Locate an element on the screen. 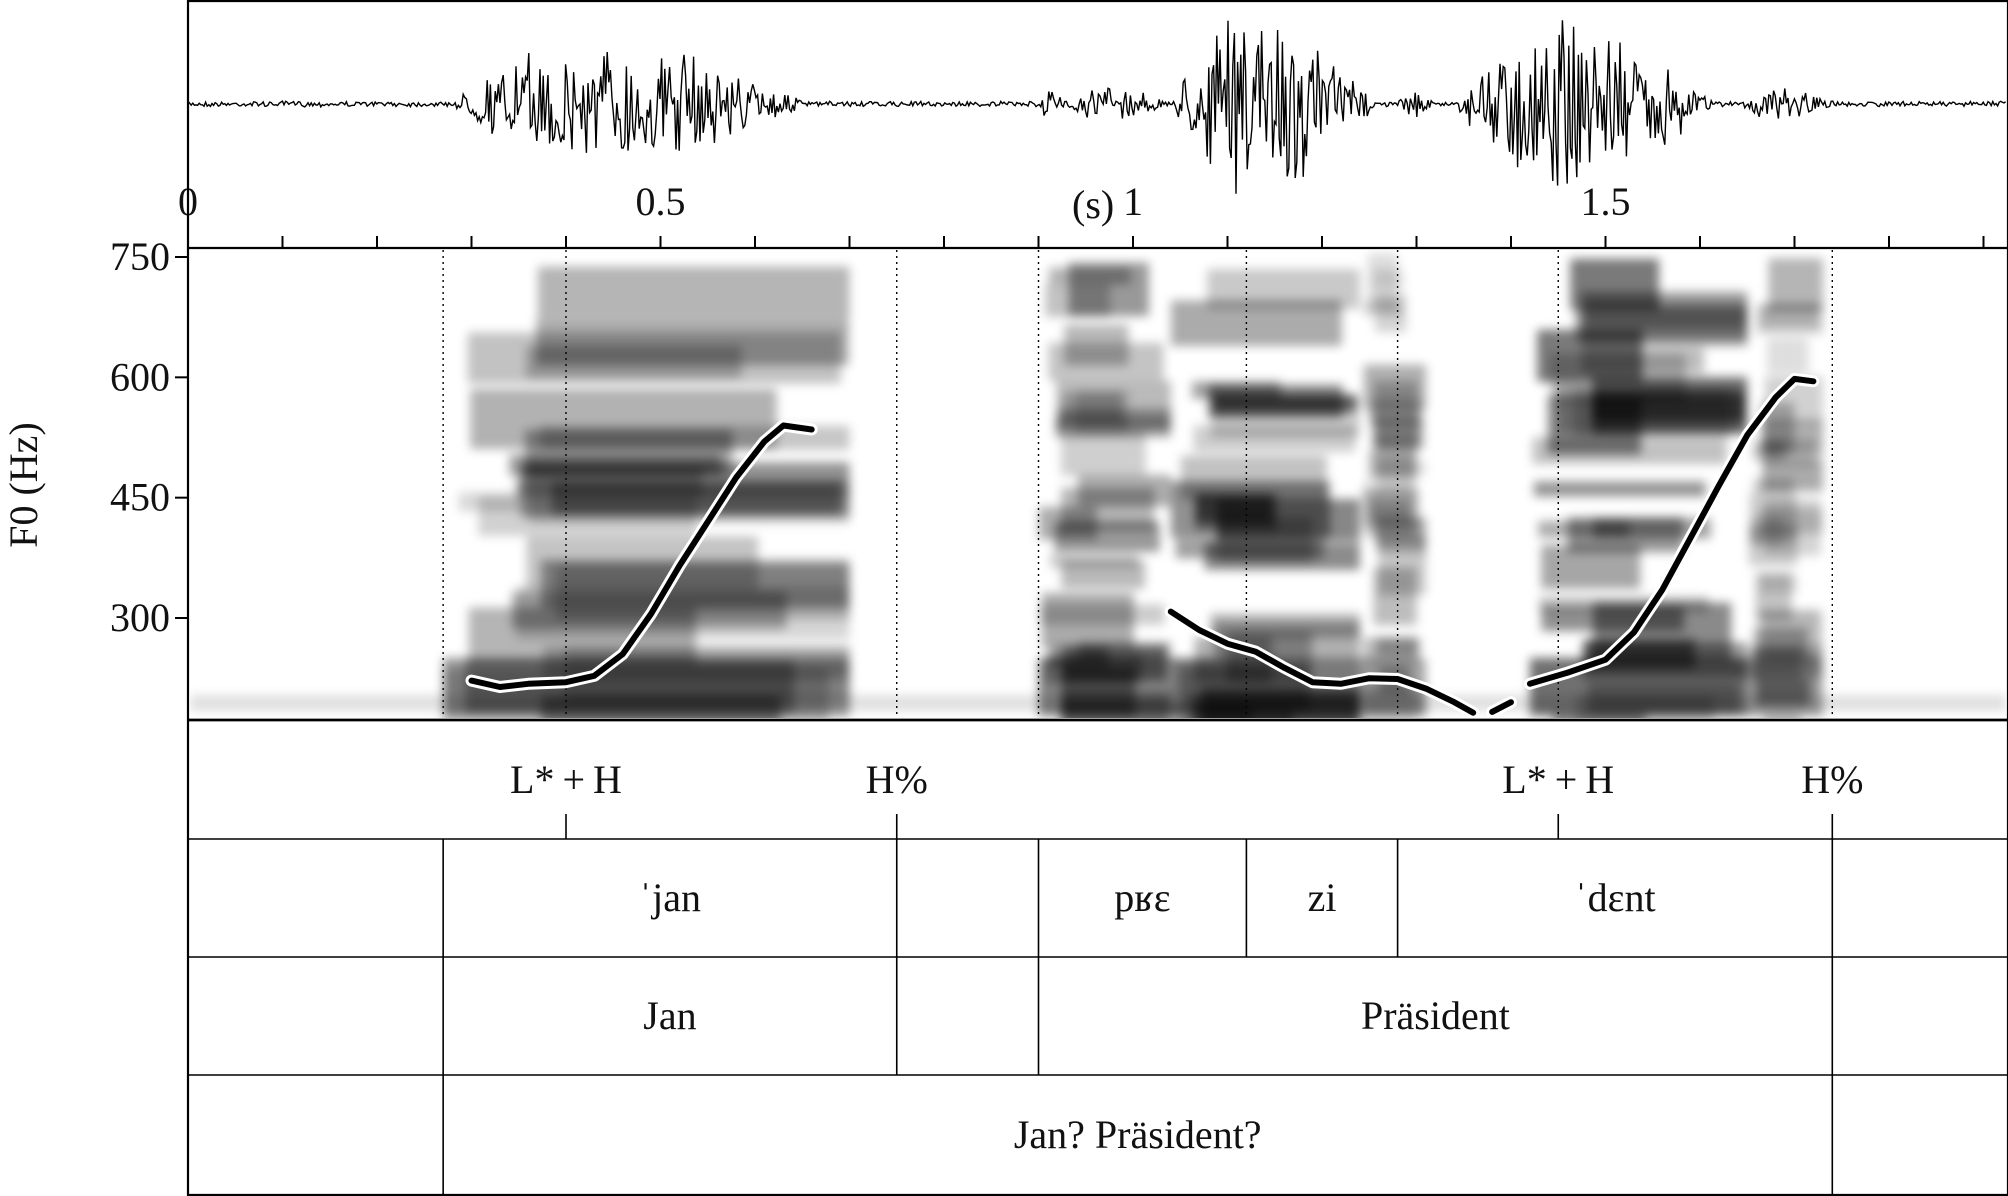  time-unit-label: (s) is located at coordinates (1093, 204).